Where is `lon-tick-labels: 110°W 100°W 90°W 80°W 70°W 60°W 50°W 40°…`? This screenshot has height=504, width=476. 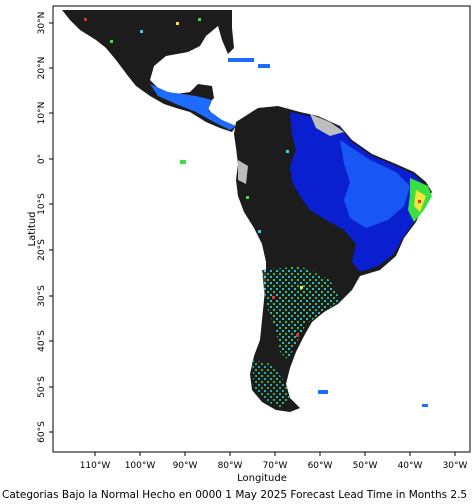
lon-tick-labels: 110°W 100°W 90°W 80°W 70°W 60°W 50°W 40°… is located at coordinates (274, 466).